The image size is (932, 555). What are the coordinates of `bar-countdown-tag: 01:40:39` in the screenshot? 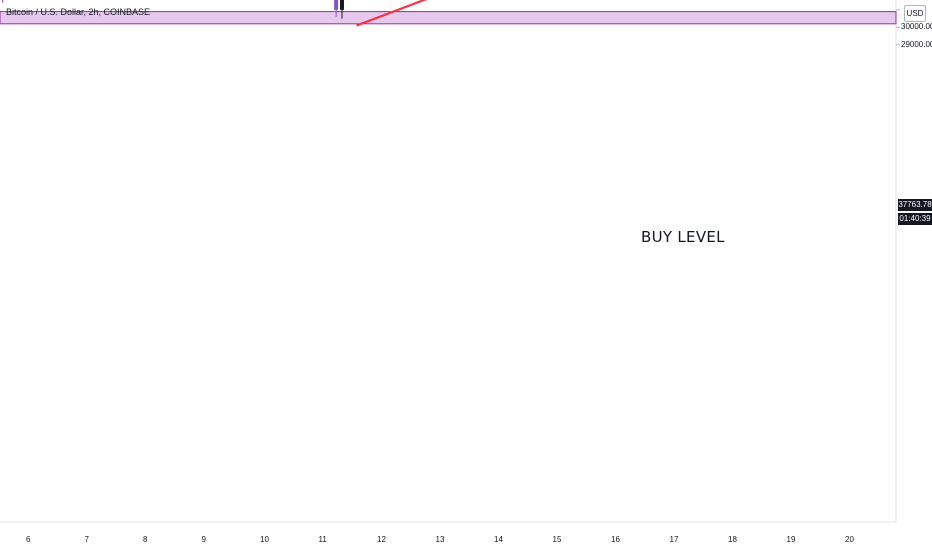 It's located at (915, 219).